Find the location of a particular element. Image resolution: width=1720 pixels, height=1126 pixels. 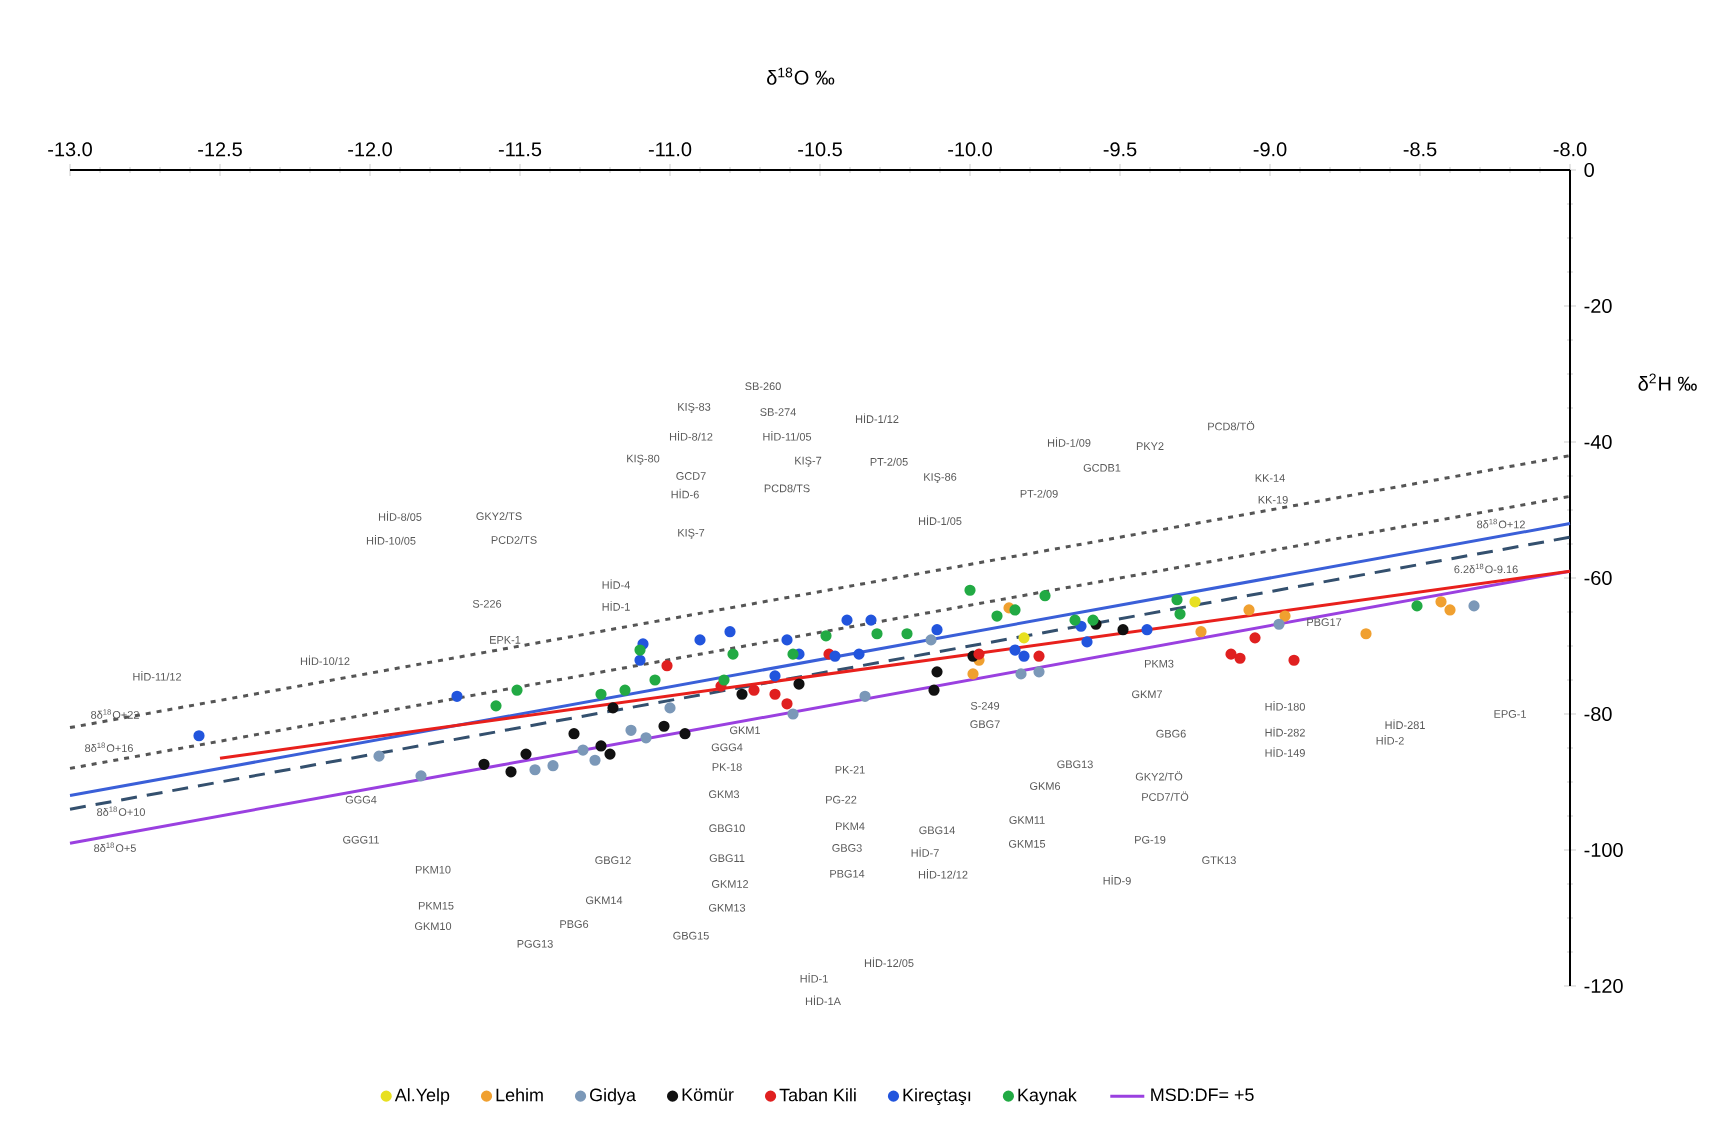

y-axis-title: δ$^{2}$H ‰ is located at coordinates (1667, 382).